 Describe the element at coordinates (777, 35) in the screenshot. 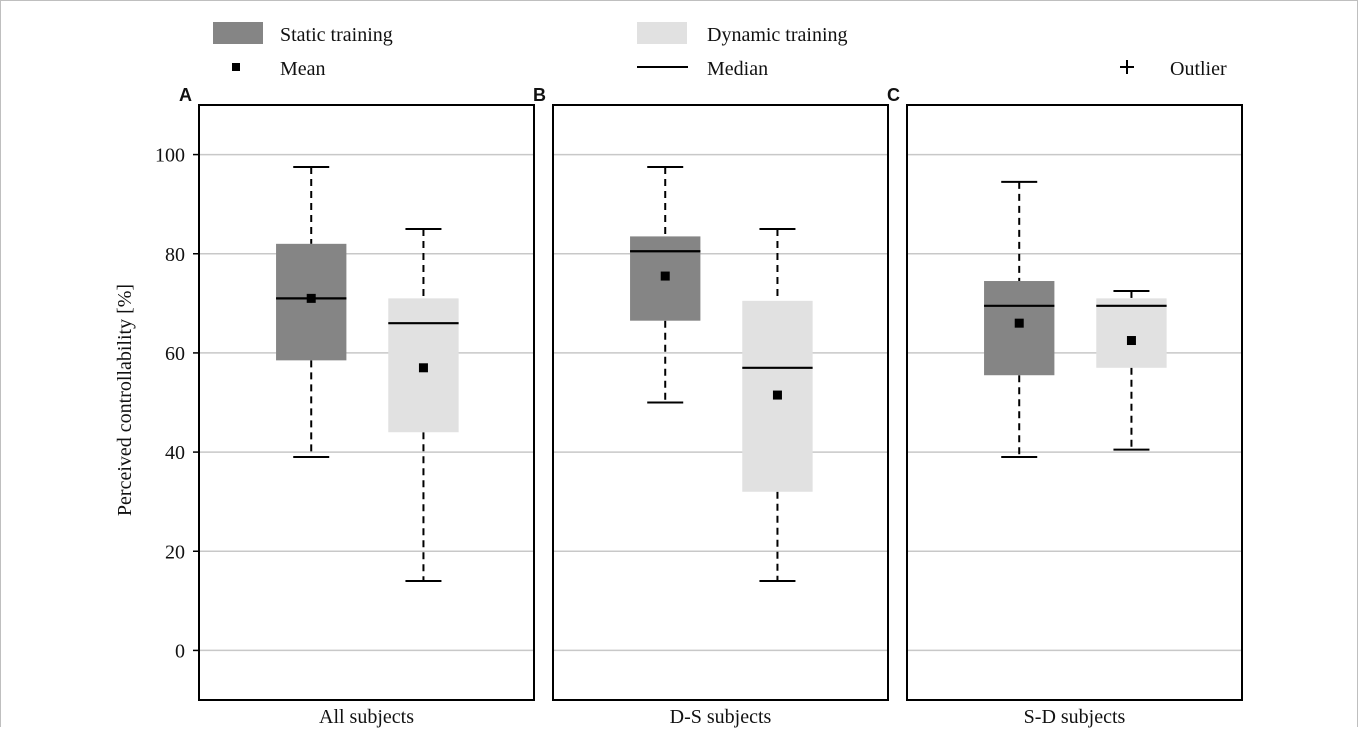

I see `legend-dynamic-label: Dynamic training` at that location.